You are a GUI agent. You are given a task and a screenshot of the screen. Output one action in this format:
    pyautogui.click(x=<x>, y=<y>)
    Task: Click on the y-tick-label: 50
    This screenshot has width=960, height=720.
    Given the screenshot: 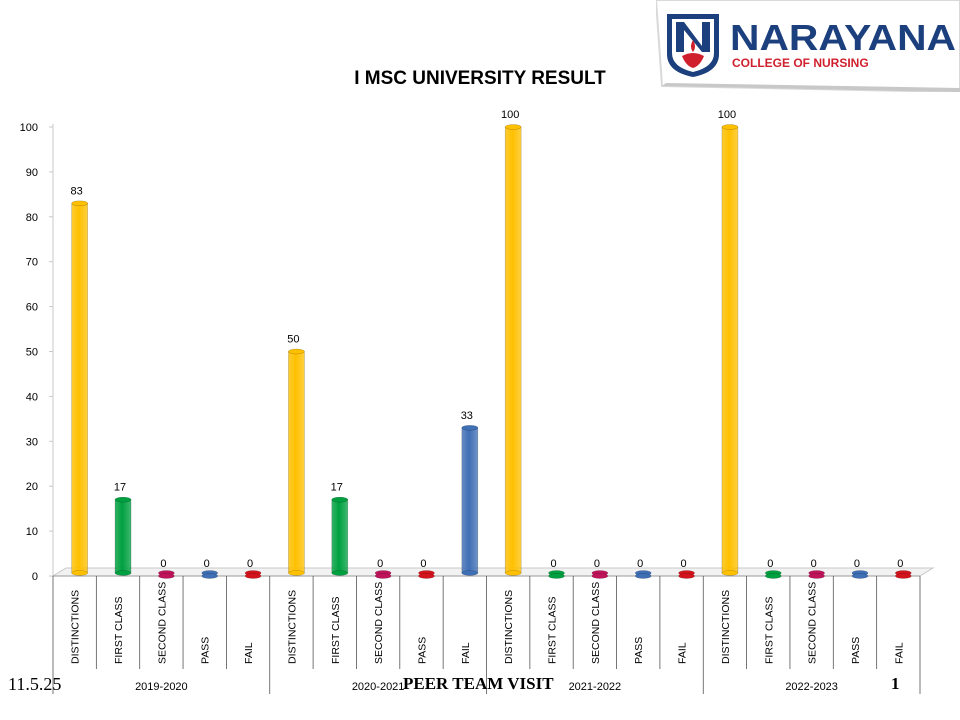 What is the action you would take?
    pyautogui.click(x=32, y=353)
    